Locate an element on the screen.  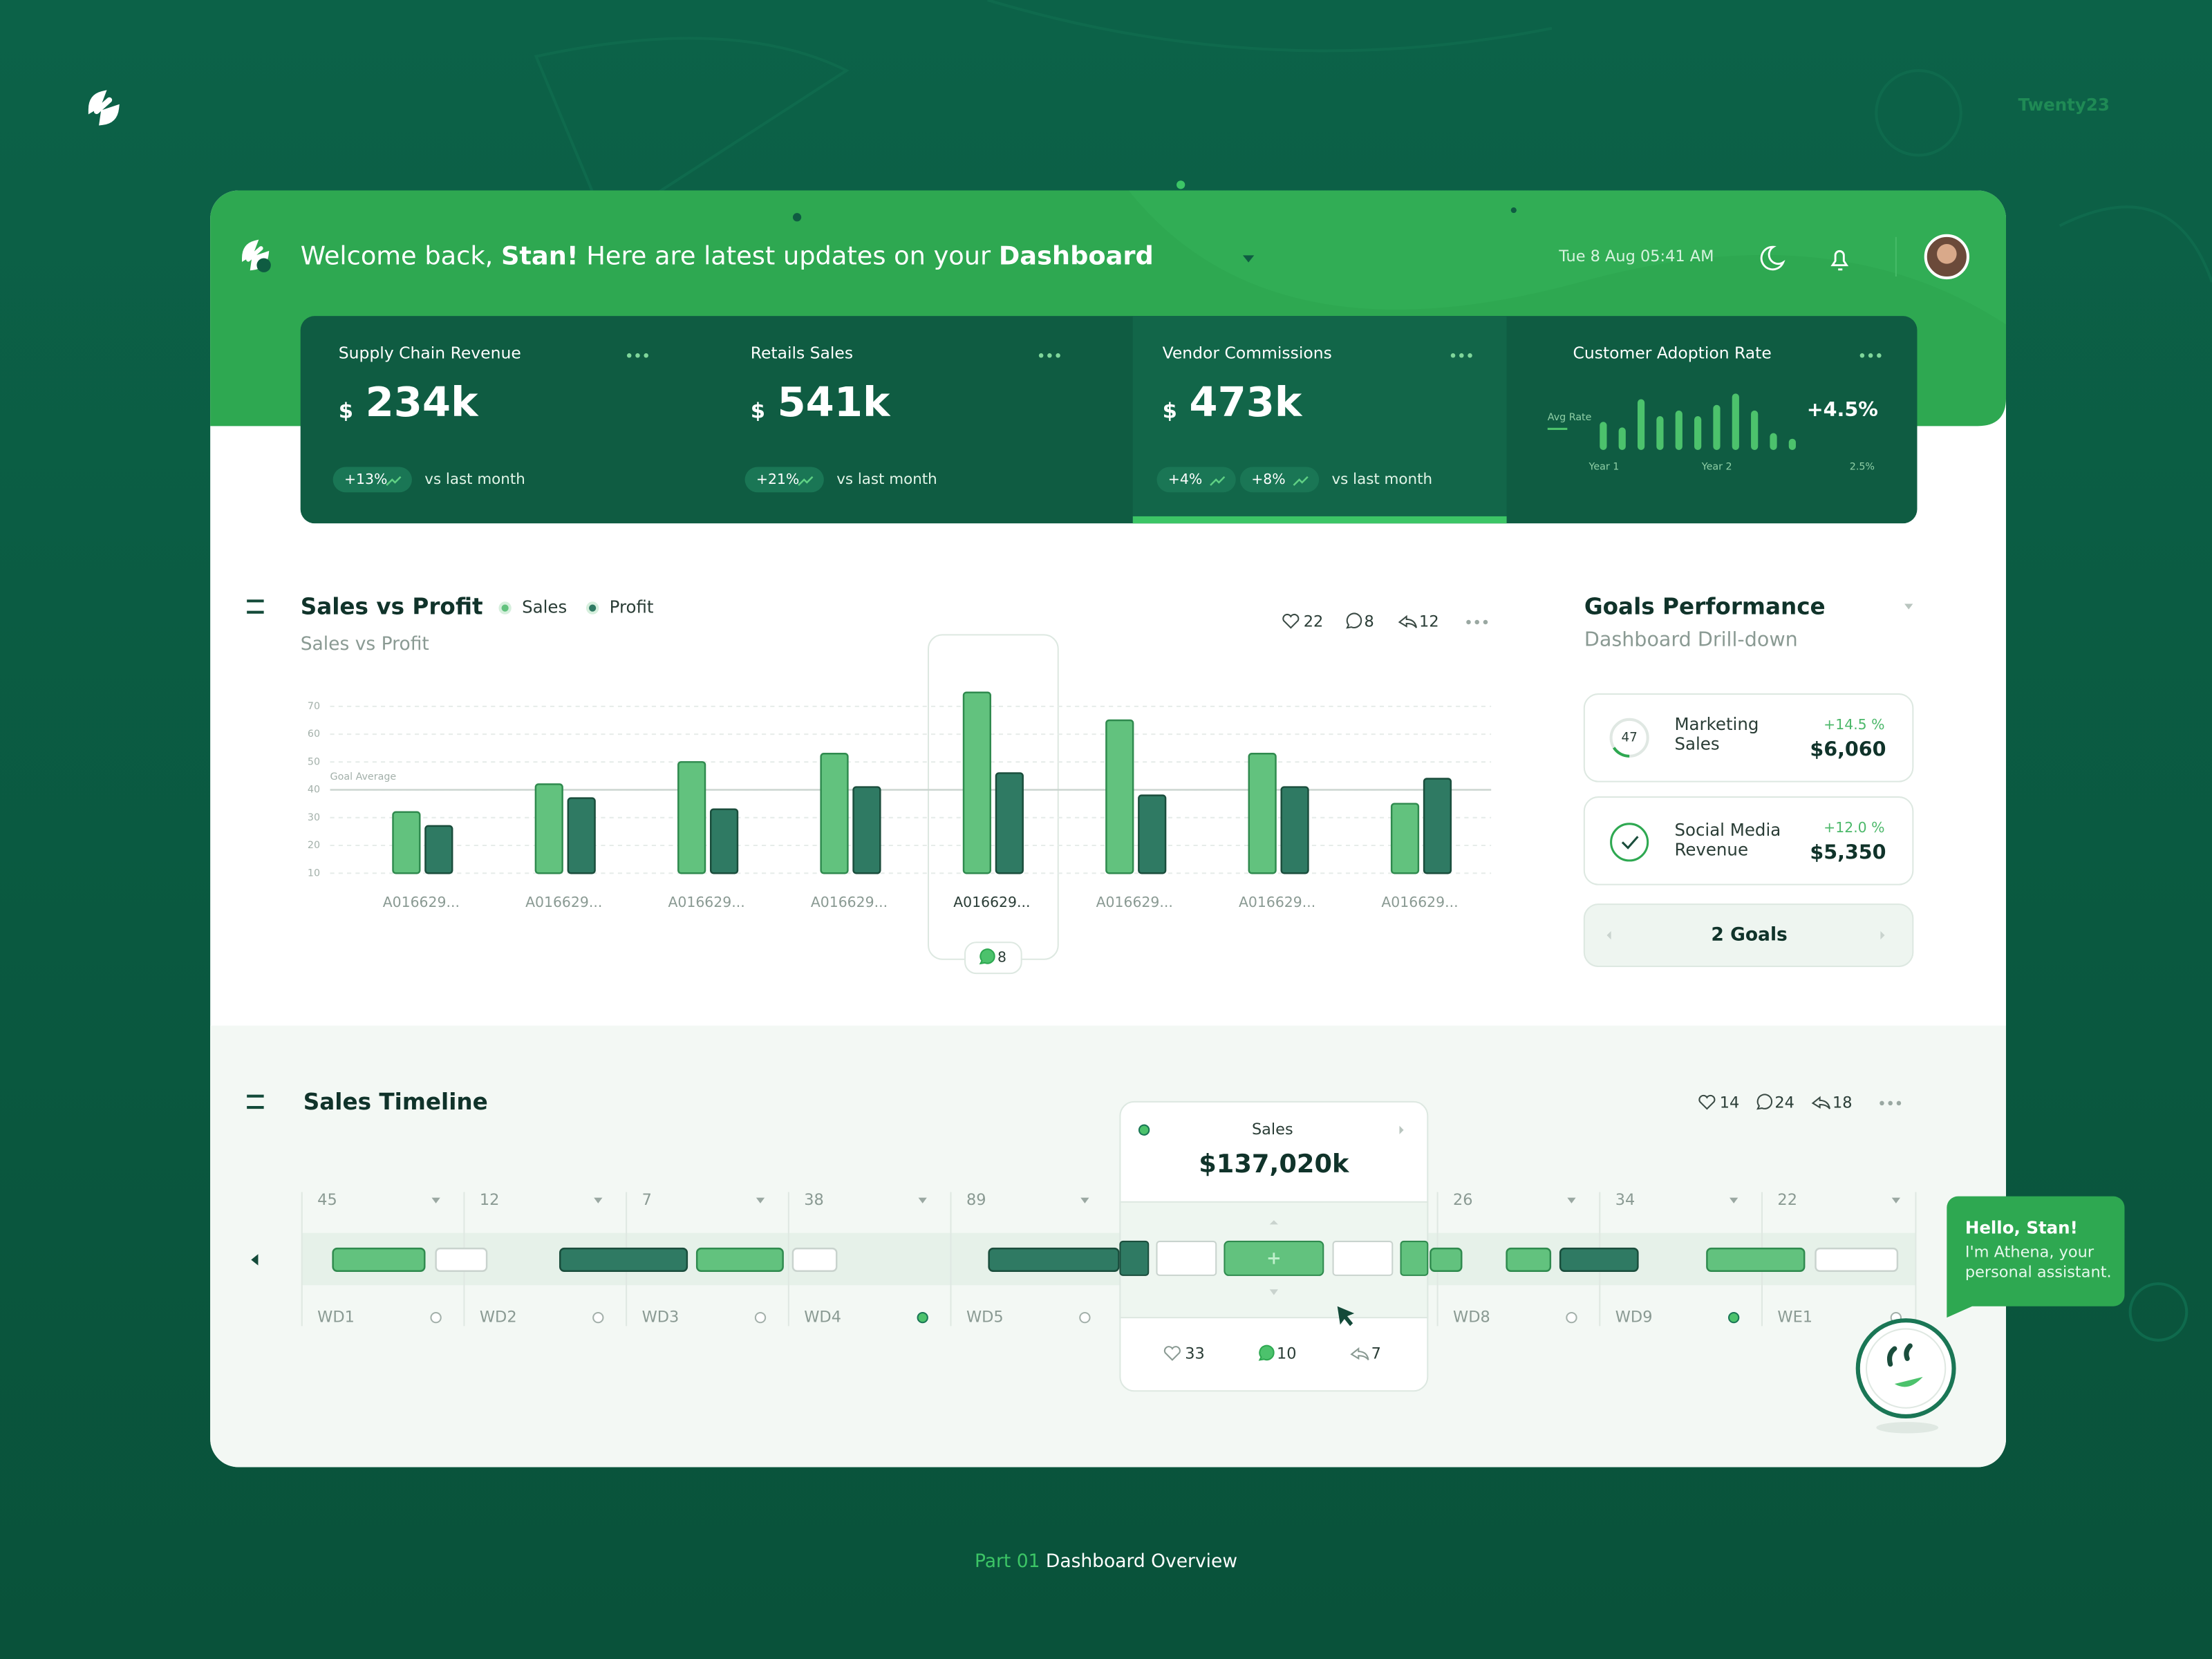
bell-icon is located at coordinates (1839, 260).